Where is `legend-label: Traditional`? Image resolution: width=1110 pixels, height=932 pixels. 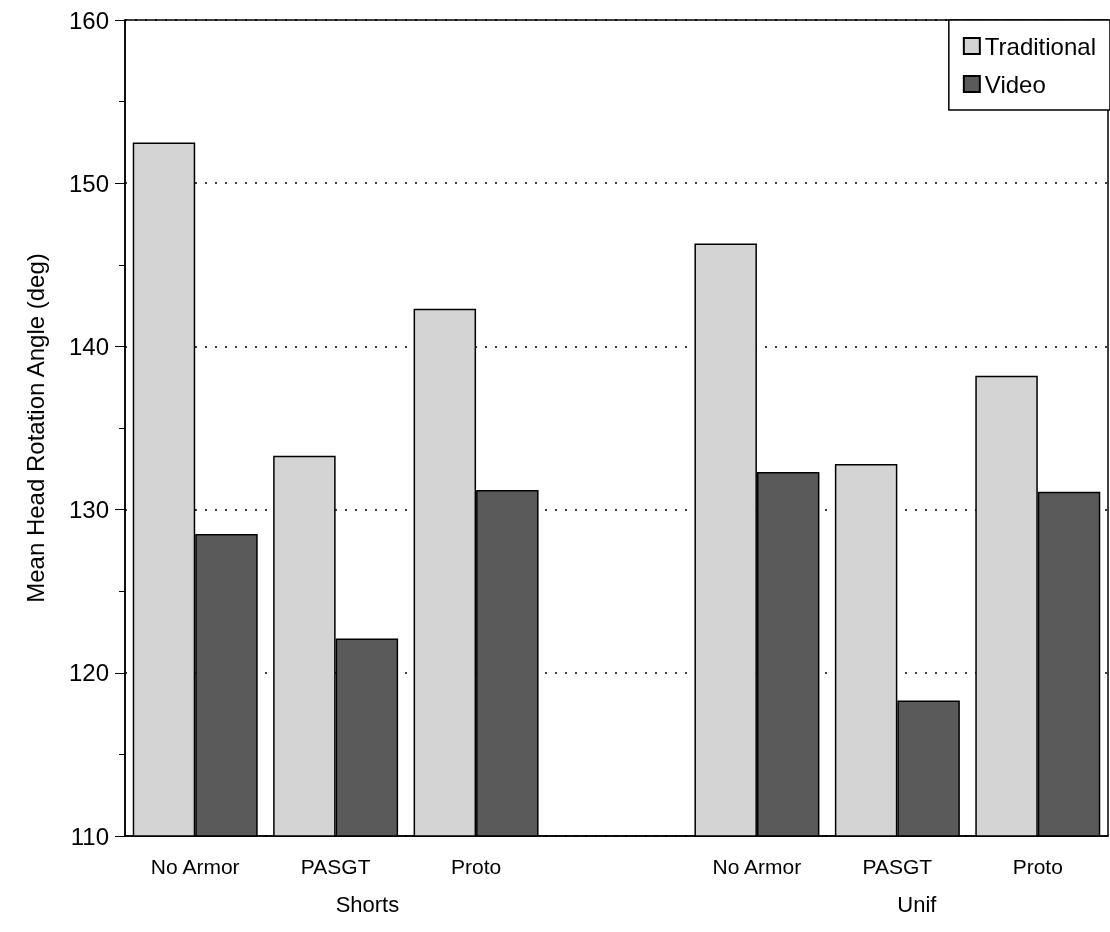
legend-label: Traditional is located at coordinates (1040, 46).